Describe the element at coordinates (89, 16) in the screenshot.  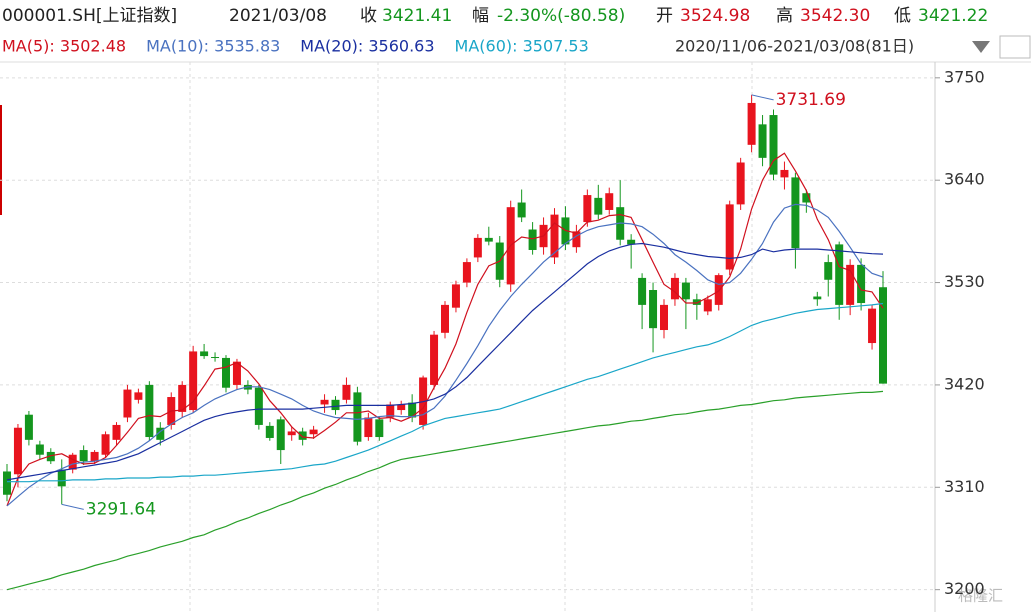
I see `symbol: 000001.SH[上证指数]` at that location.